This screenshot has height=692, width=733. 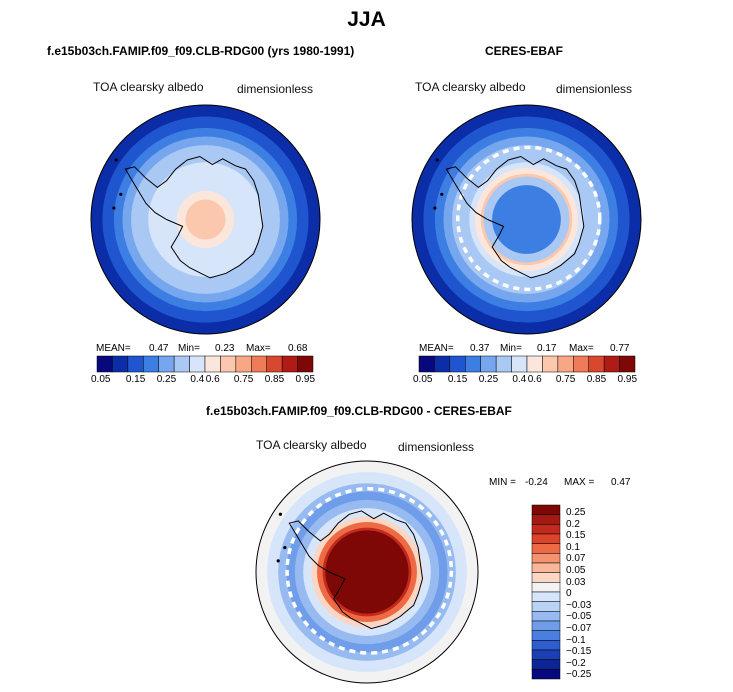 What do you see at coordinates (511, 348) in the screenshot?
I see `panel-2-min-label: Min=` at bounding box center [511, 348].